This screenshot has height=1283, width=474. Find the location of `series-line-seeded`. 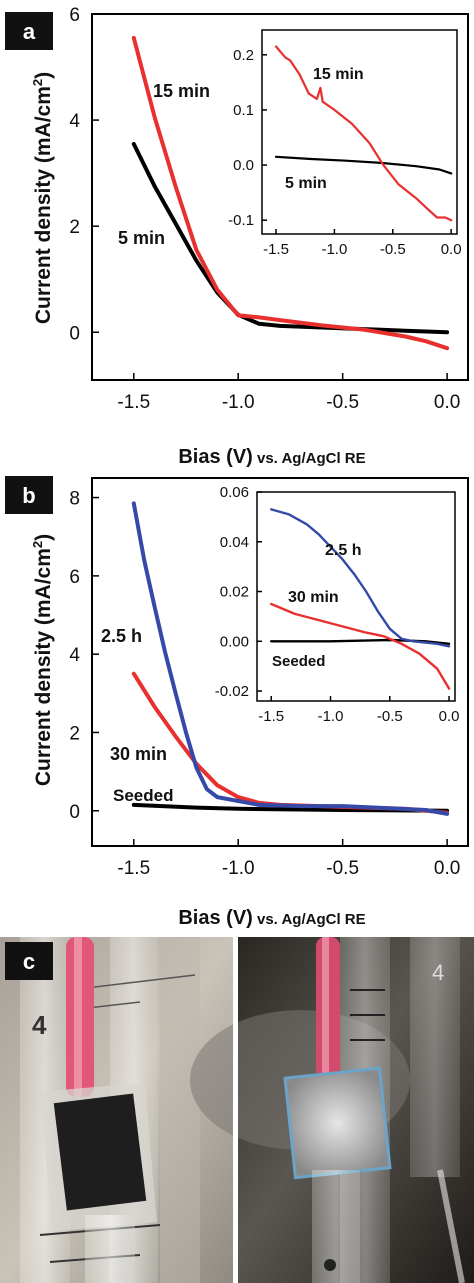

series-line-seeded is located at coordinates (290, 807).